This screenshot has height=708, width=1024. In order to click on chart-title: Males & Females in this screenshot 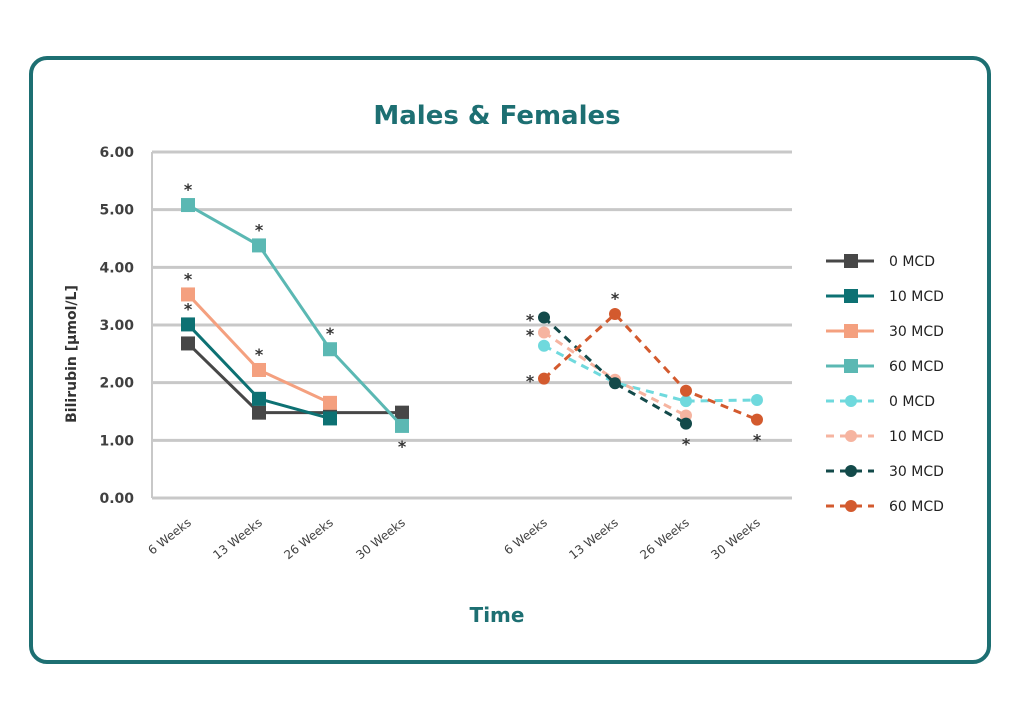, I will do `click(496, 116)`.